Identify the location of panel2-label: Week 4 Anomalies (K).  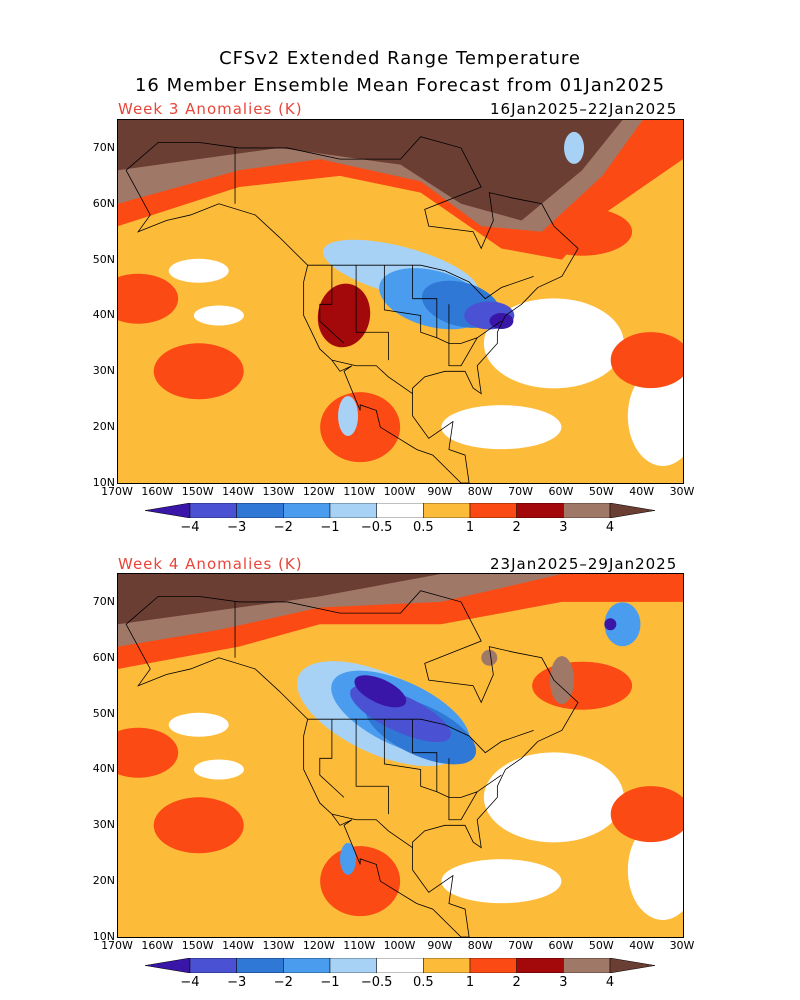
(210, 564).